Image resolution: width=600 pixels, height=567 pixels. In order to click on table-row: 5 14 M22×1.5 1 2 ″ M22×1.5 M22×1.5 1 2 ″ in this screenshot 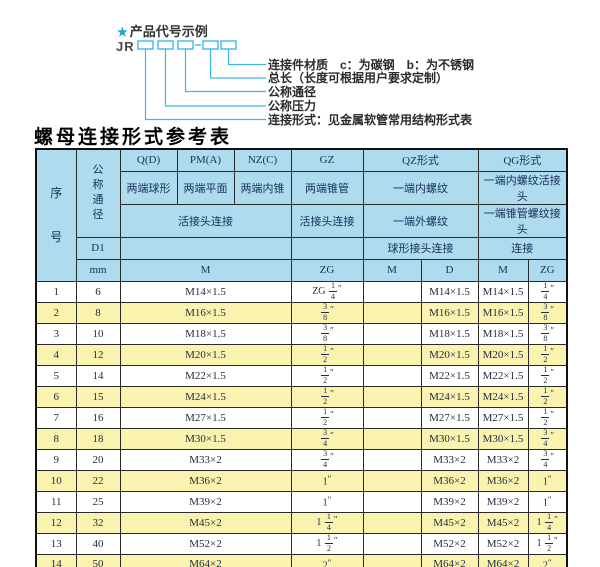, I will do `click(301, 375)`.